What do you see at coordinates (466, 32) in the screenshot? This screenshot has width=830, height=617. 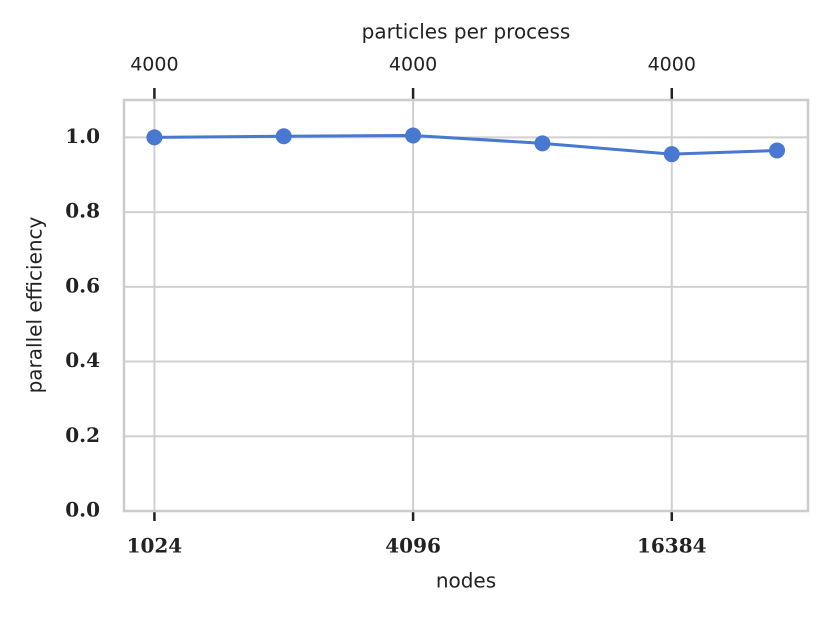 I see `top-axis-label: particles per process` at bounding box center [466, 32].